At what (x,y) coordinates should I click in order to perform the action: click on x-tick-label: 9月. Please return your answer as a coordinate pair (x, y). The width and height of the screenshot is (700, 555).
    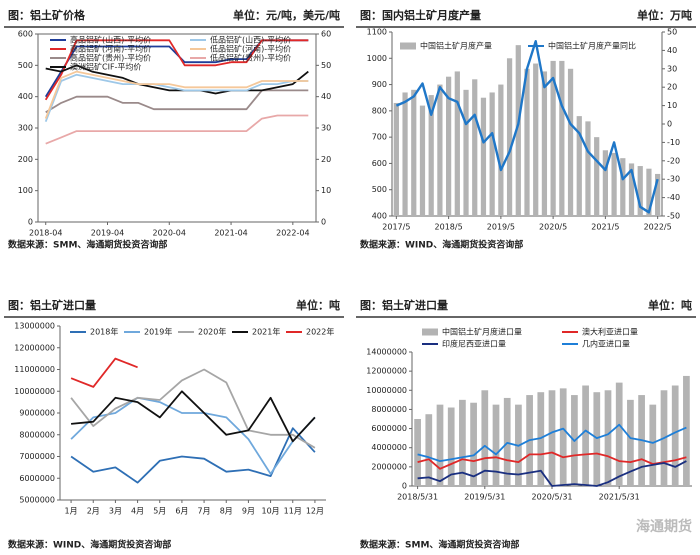
    Looking at the image, I should click on (248, 511).